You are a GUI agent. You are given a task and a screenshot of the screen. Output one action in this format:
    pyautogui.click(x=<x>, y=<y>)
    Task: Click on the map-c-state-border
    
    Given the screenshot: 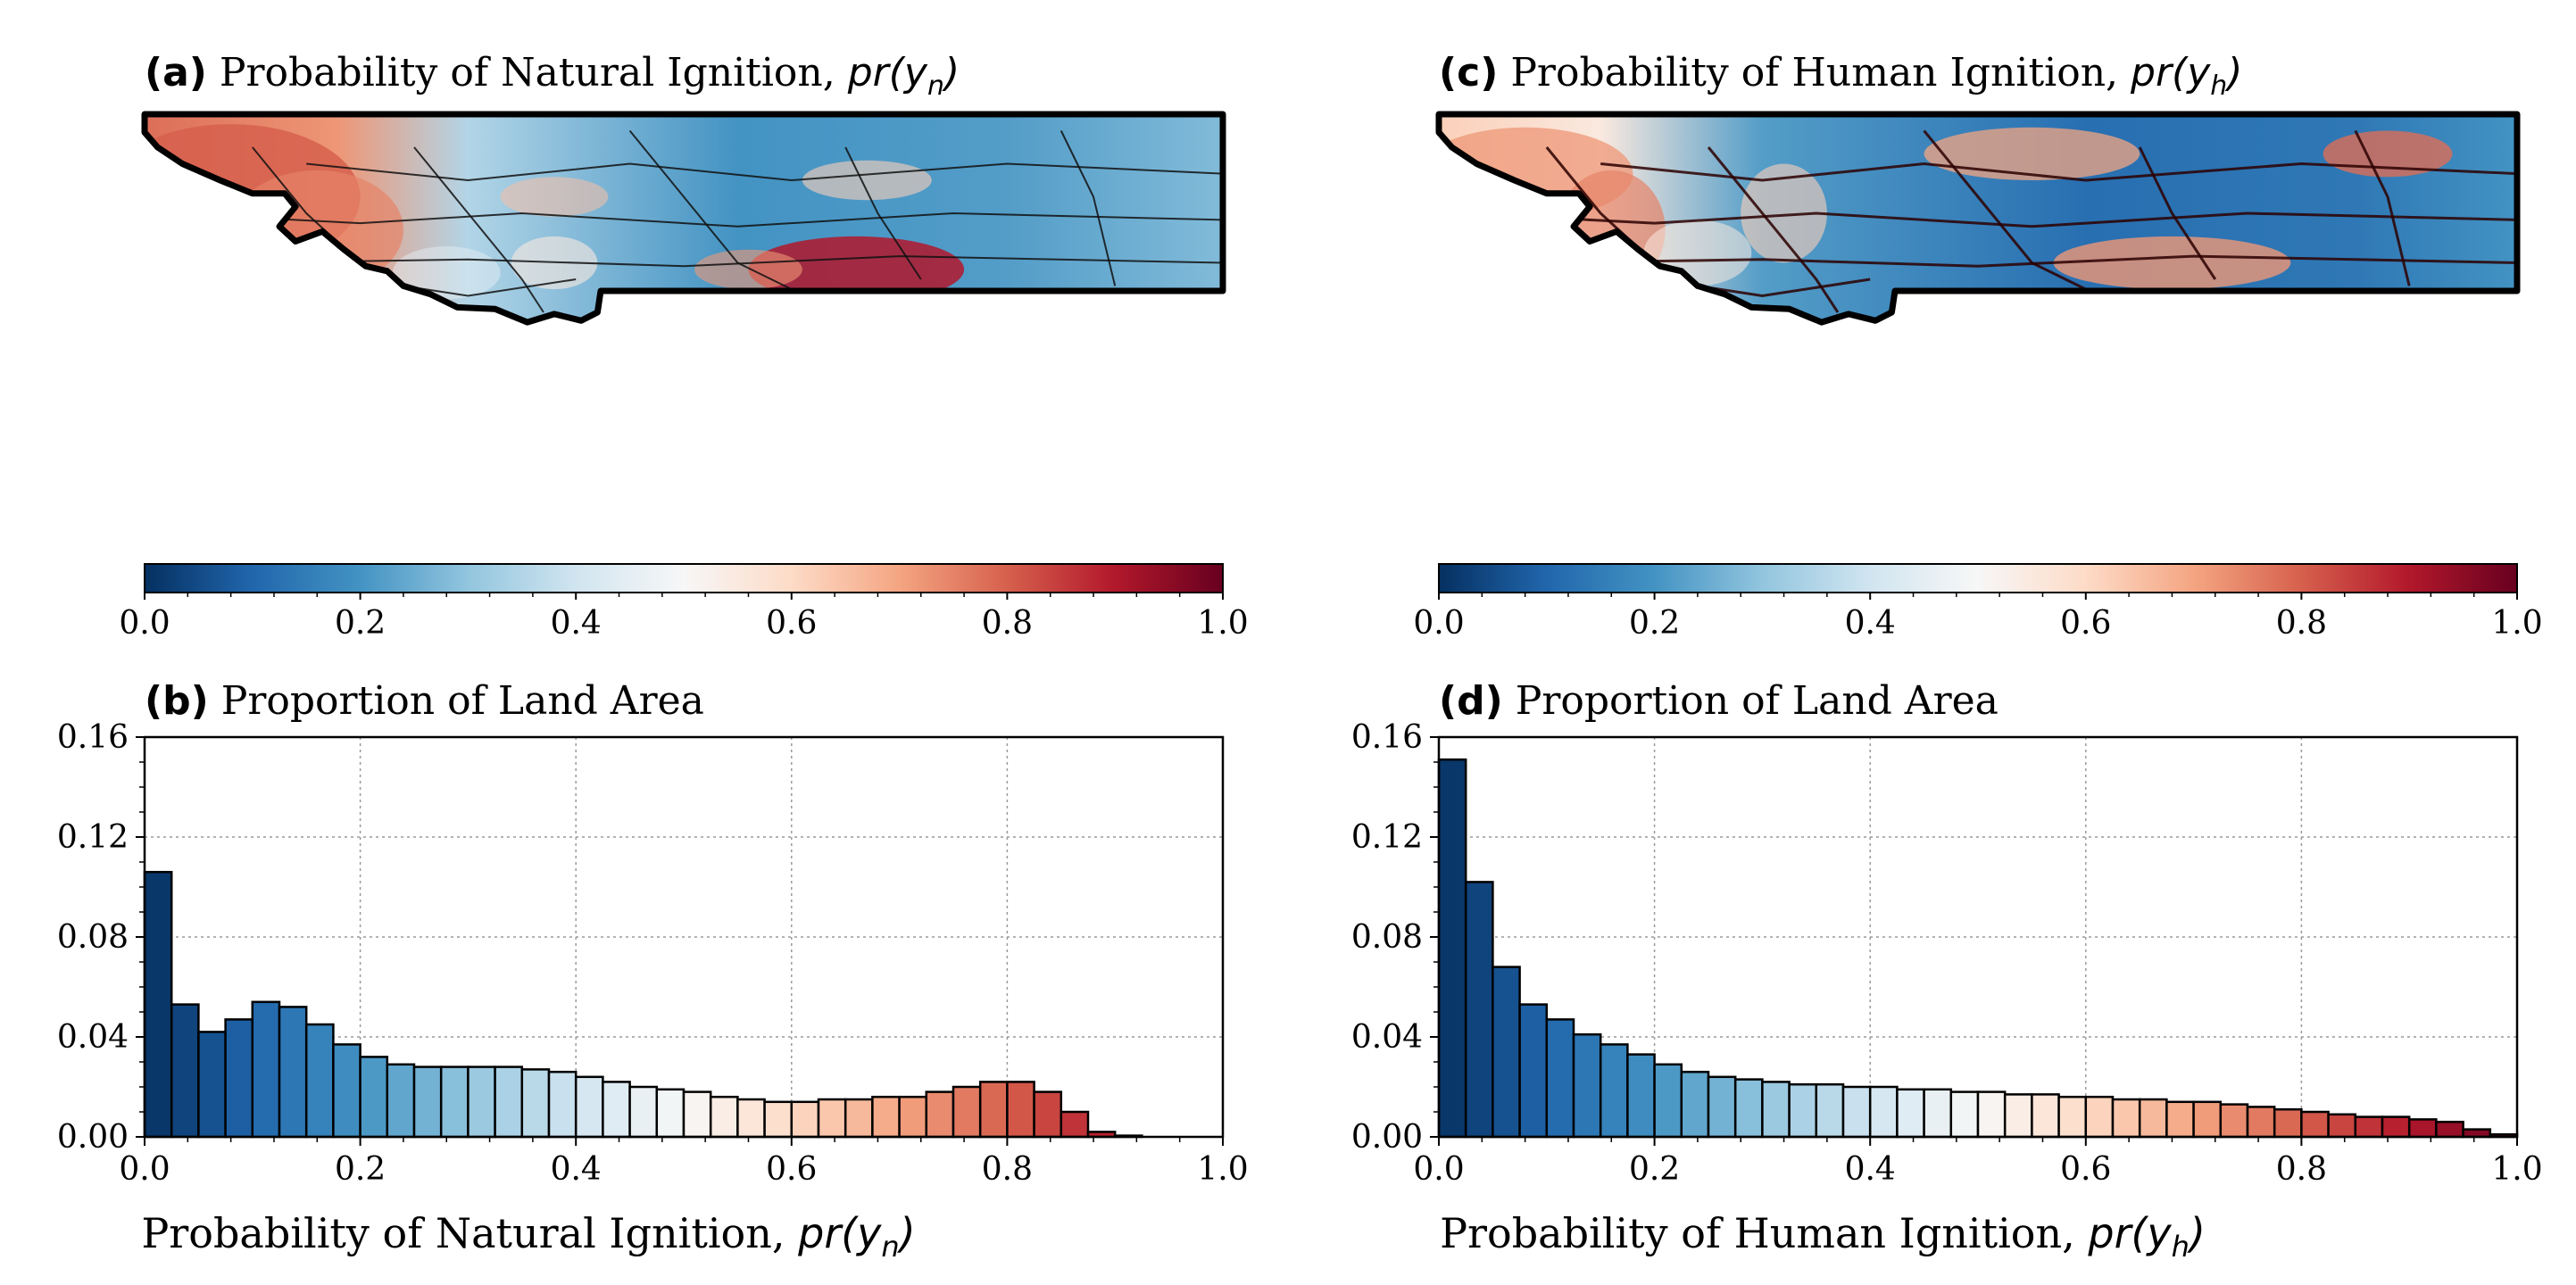 What is the action you would take?
    pyautogui.click(x=1978, y=219)
    